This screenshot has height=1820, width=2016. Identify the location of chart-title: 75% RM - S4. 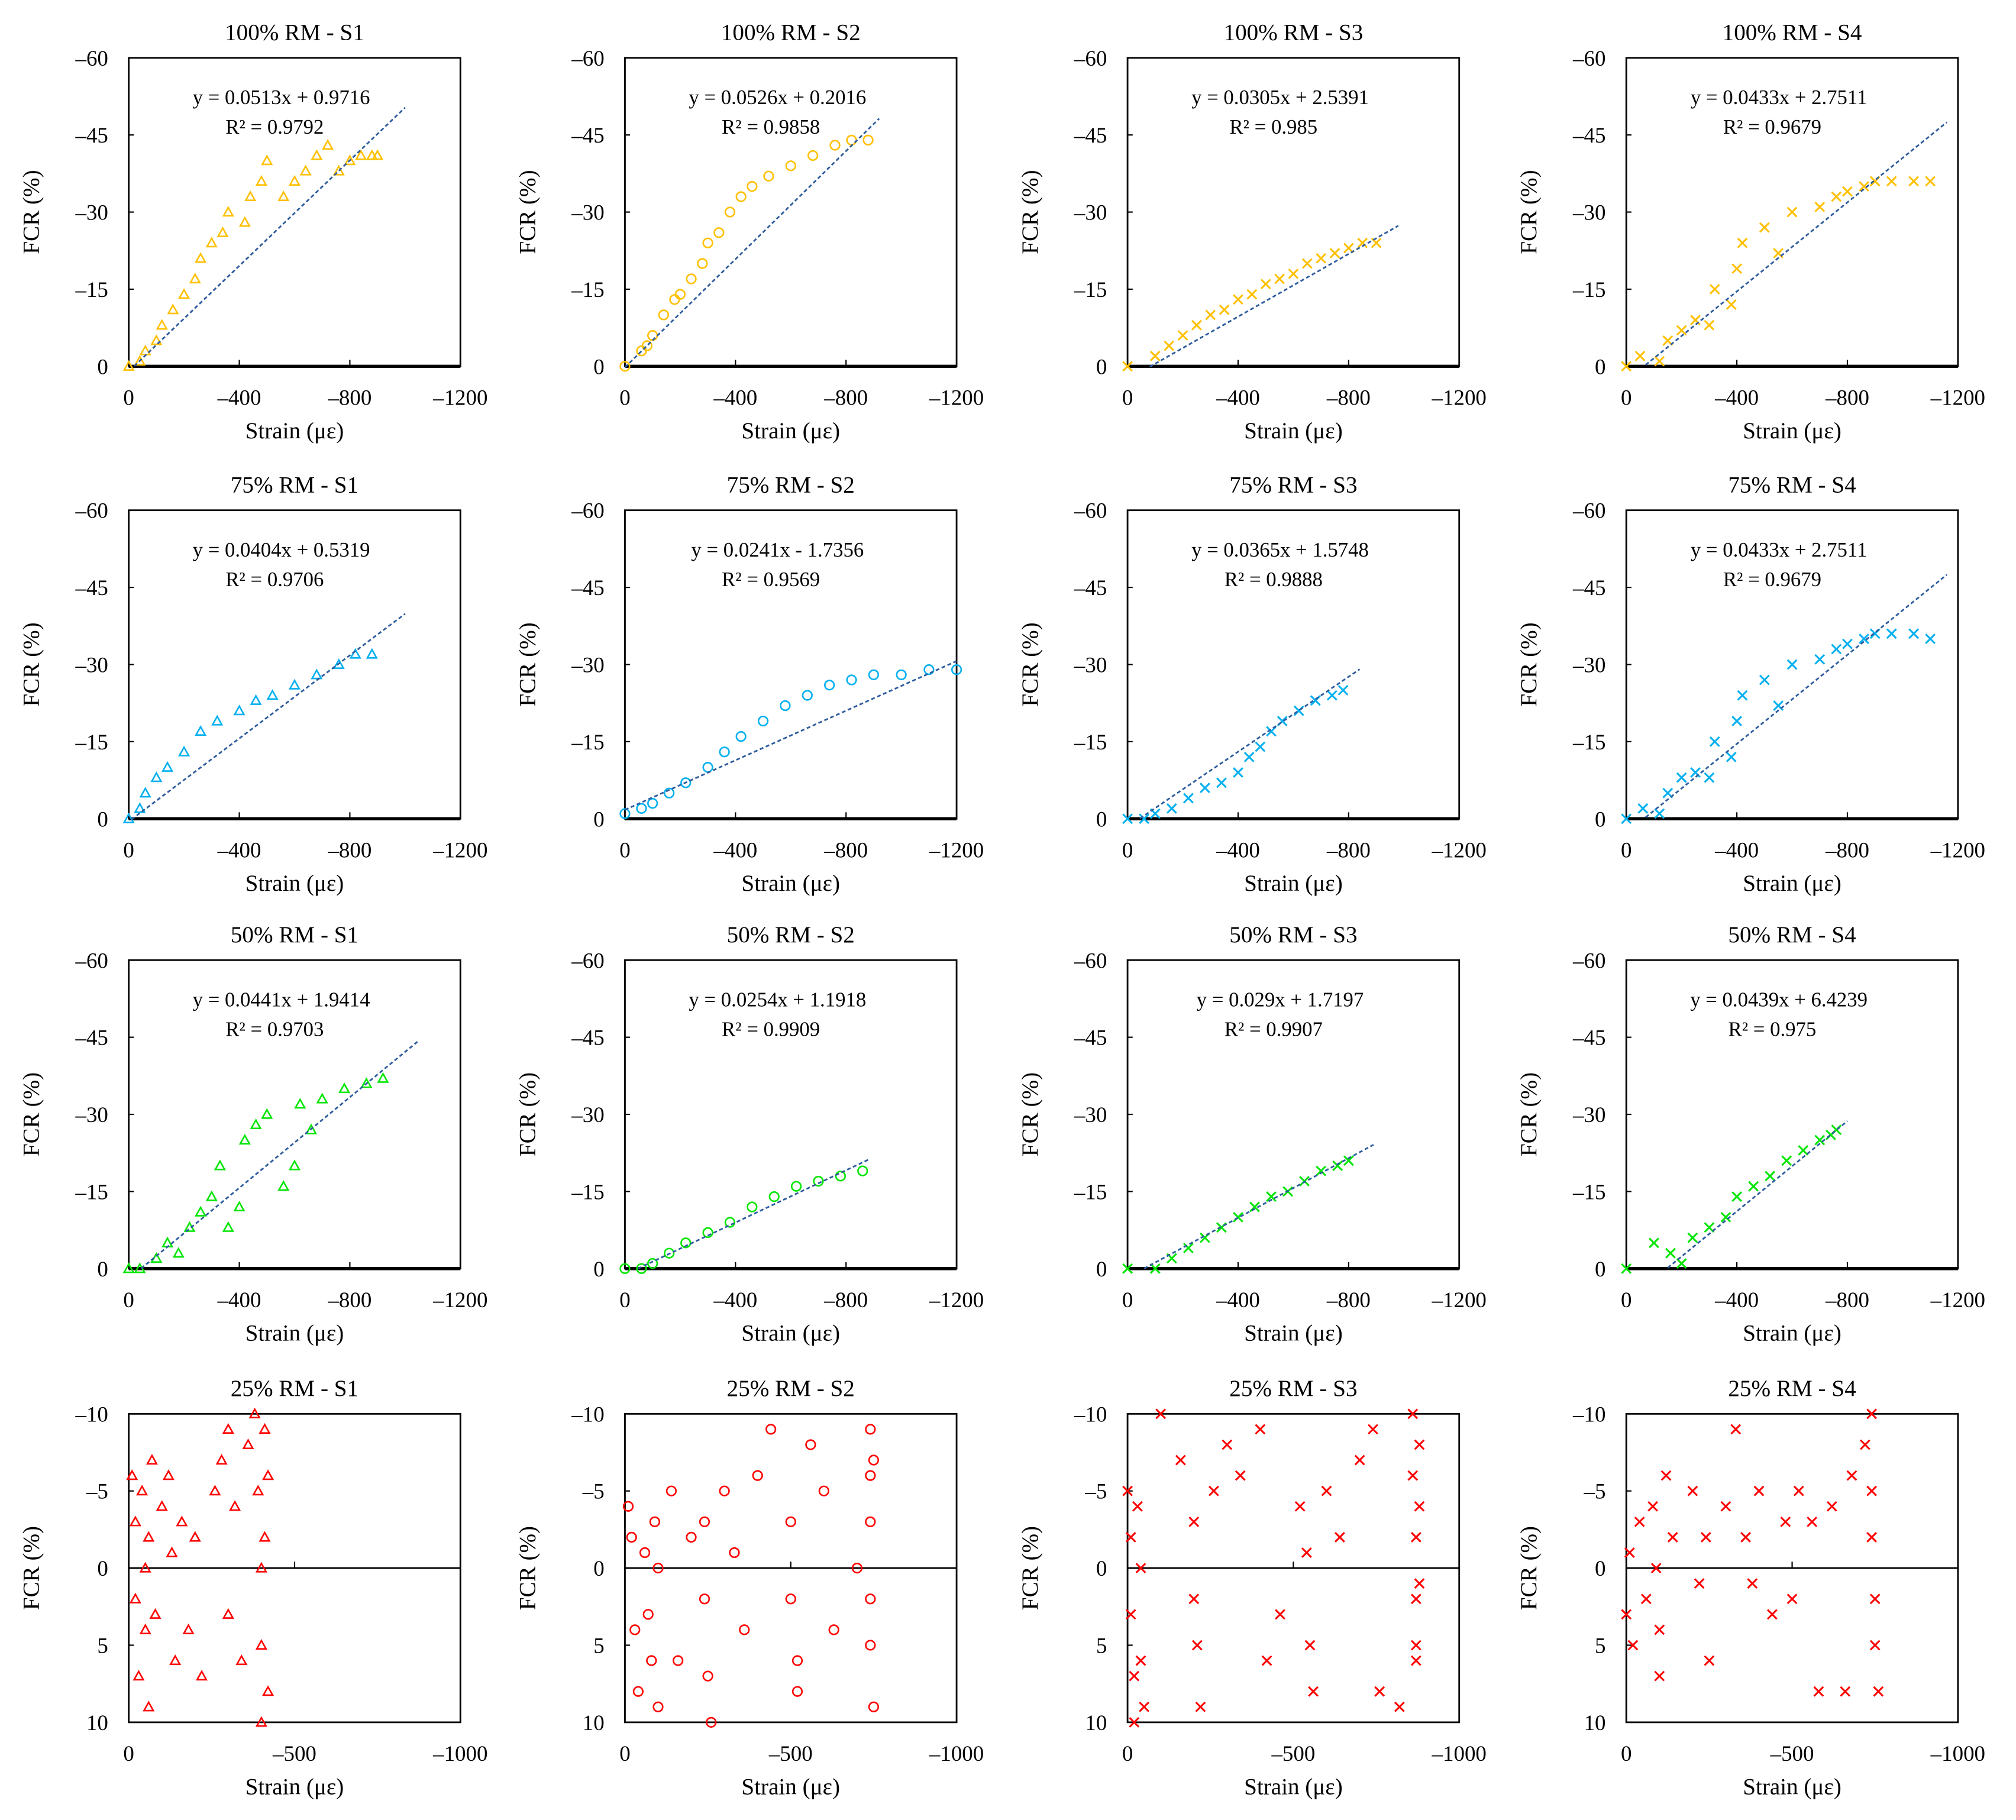
(1792, 484).